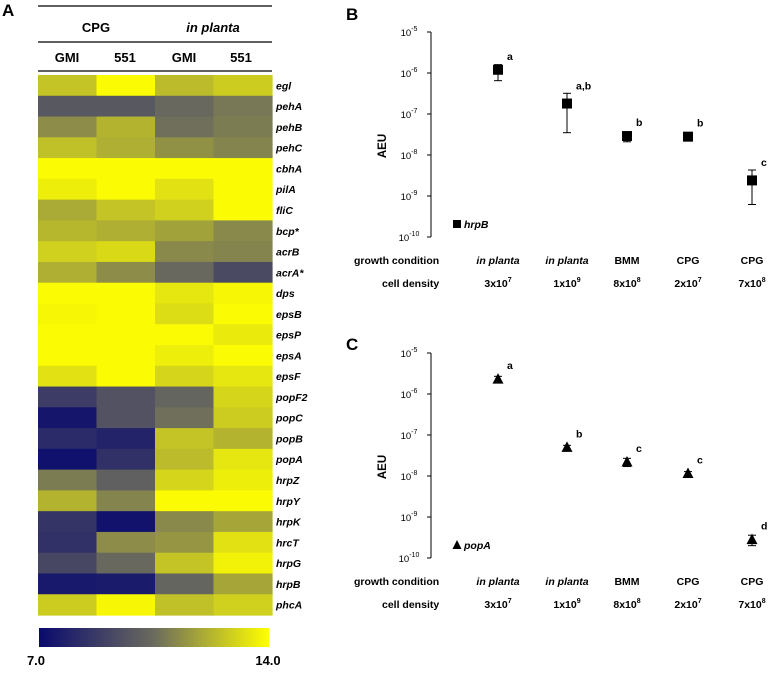 This screenshot has height=675, width=780. Describe the element at coordinates (476, 225) in the screenshot. I see `legend-gene-label: hrpB` at that location.